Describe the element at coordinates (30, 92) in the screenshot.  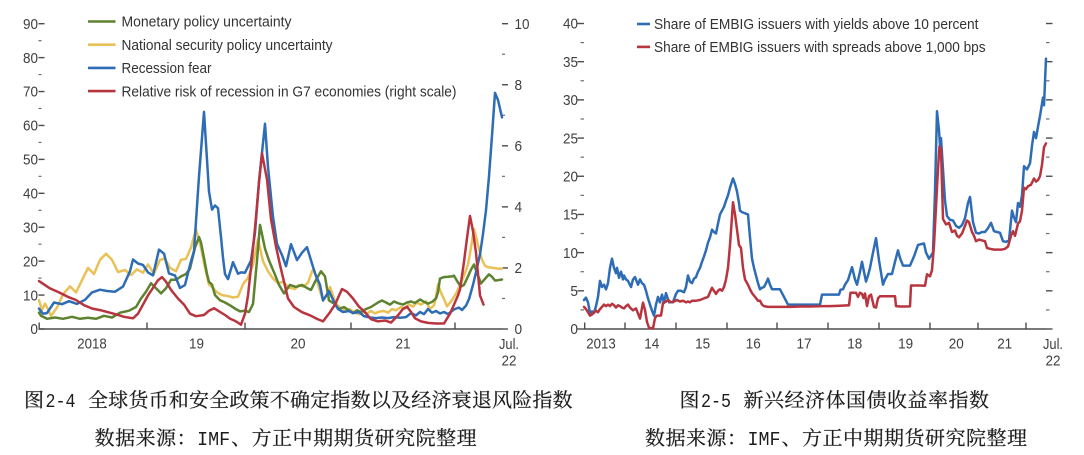
I see `svg-text: 70` at that location.